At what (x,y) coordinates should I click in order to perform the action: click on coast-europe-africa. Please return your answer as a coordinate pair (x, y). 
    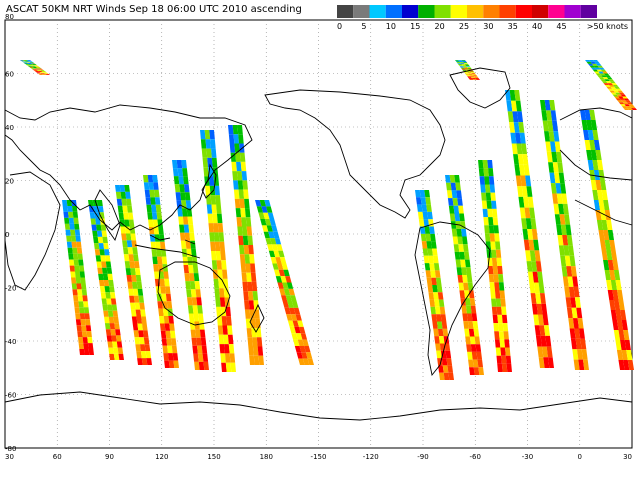
    Looking at the image, I should click on (596, 166).